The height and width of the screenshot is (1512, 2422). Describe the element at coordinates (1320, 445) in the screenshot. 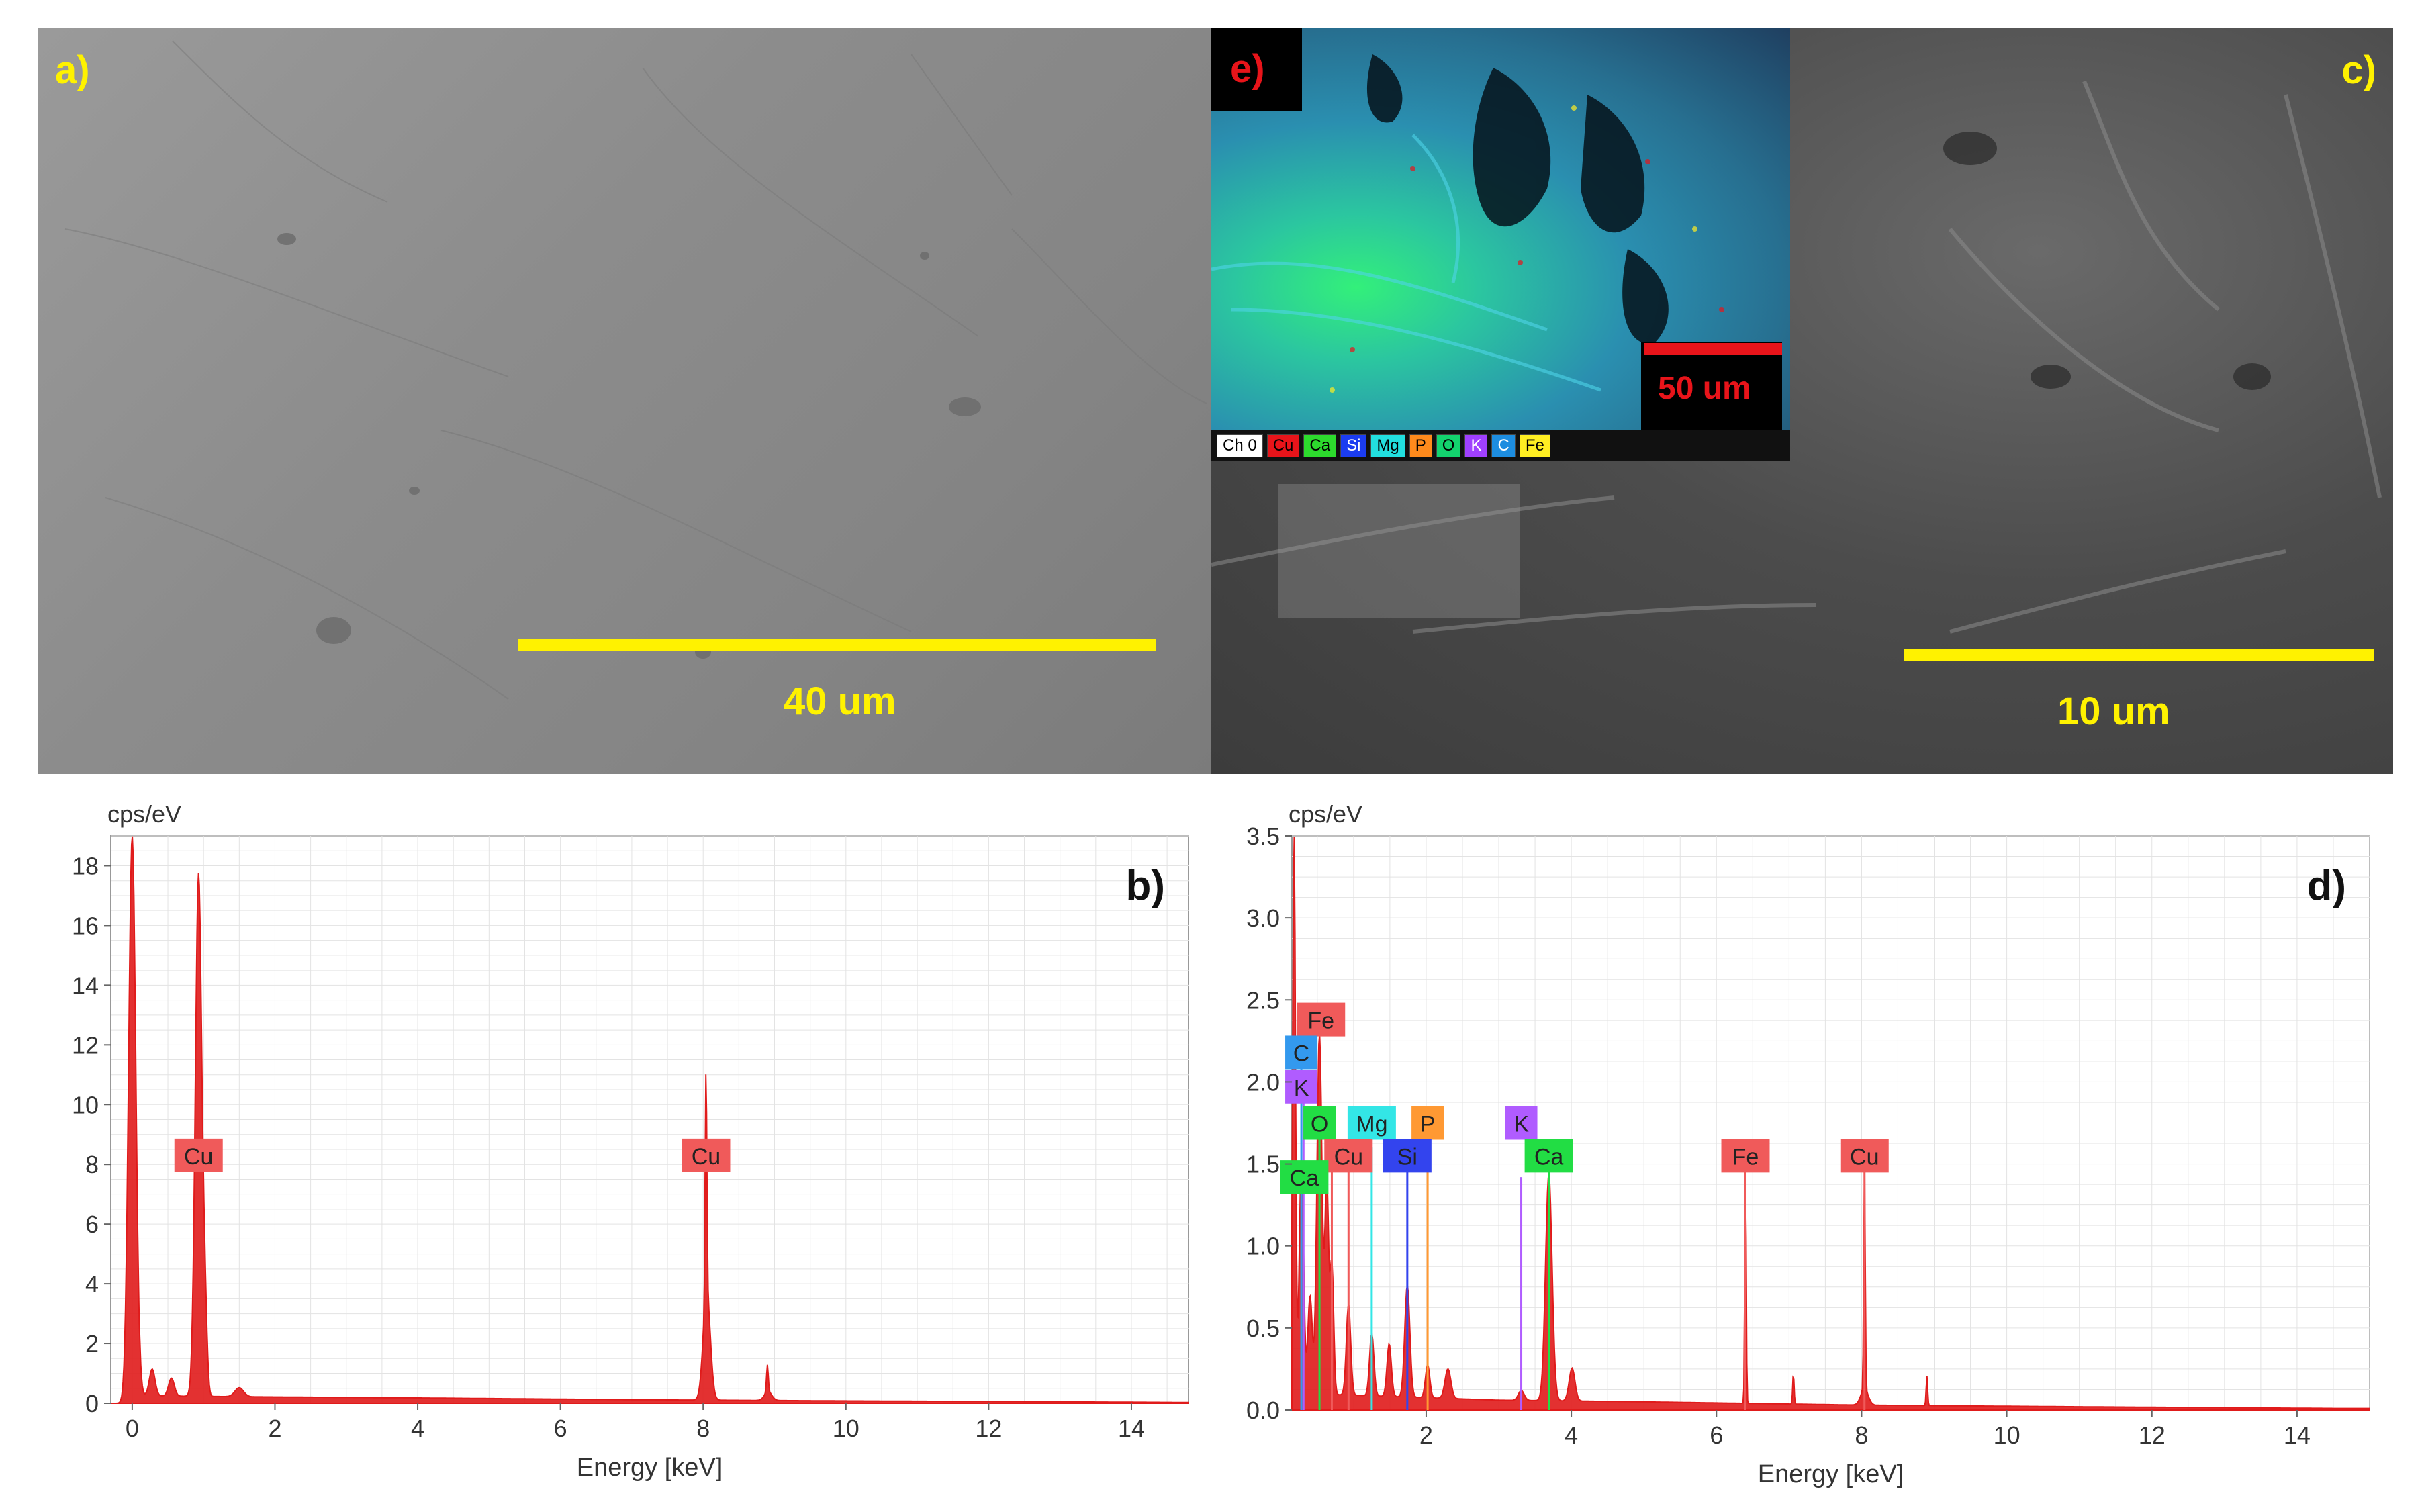

I see `legend-item-ca: Ca` at that location.